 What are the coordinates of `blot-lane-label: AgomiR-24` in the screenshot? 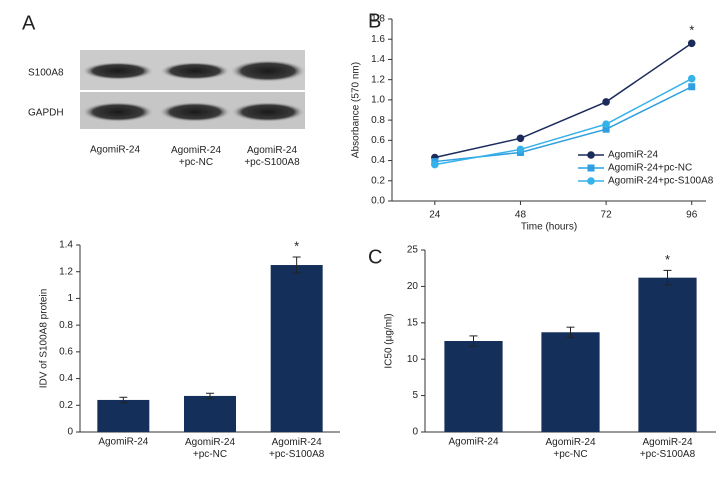 It's located at (115, 150).